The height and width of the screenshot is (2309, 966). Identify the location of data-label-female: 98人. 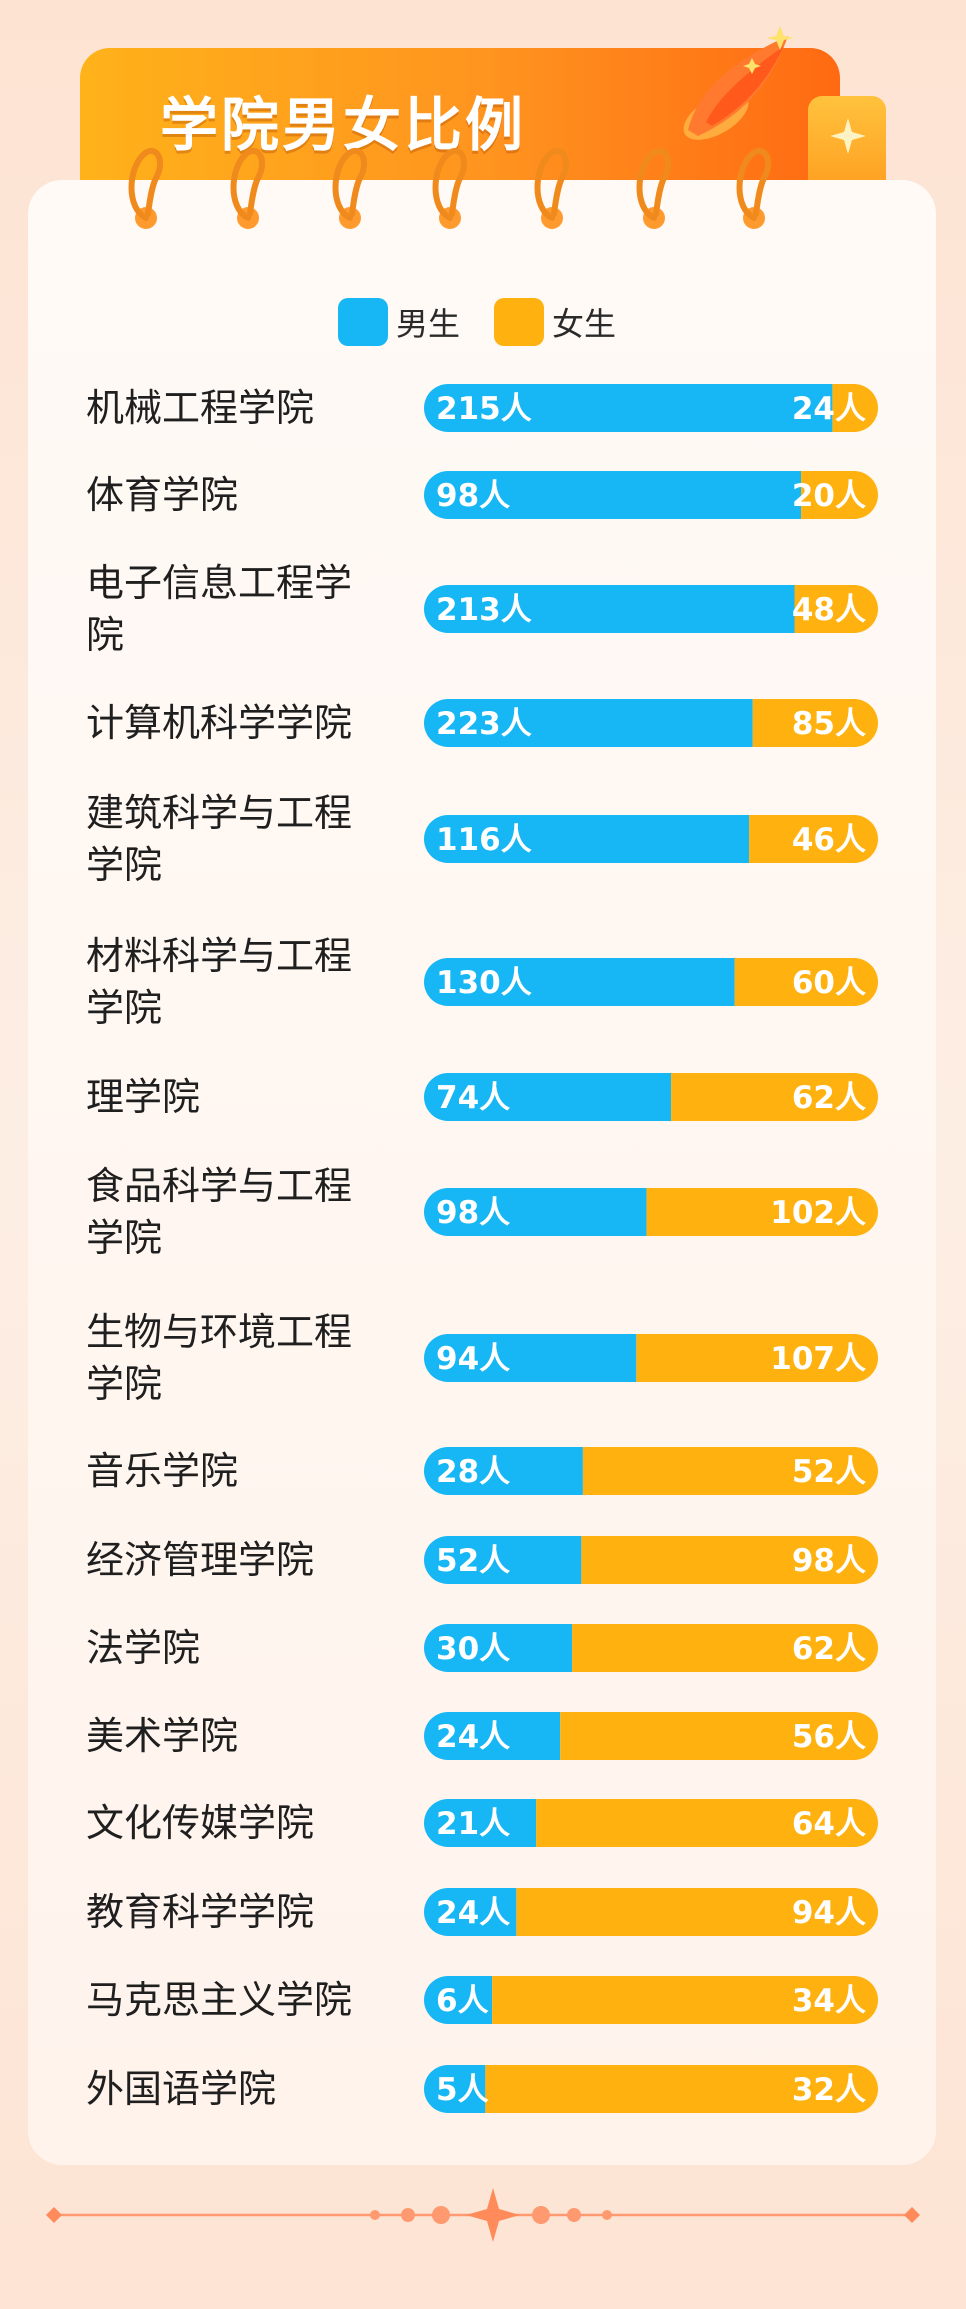
(829, 1561).